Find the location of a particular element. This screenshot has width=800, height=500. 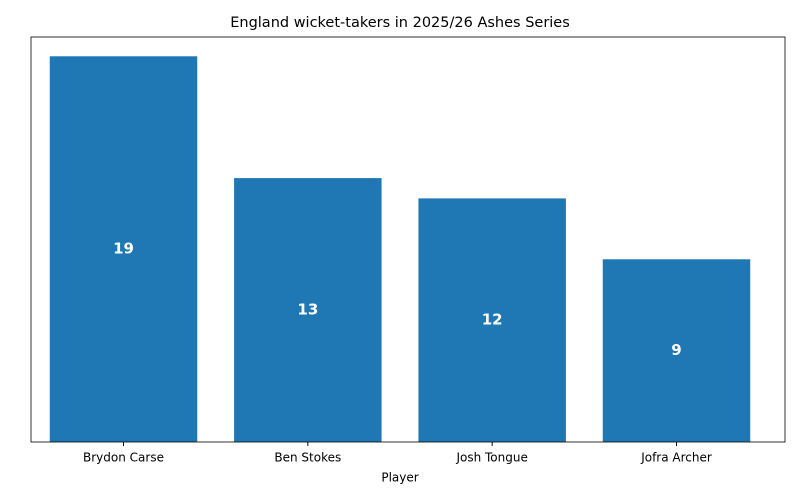

value-label: 9 is located at coordinates (676, 350).